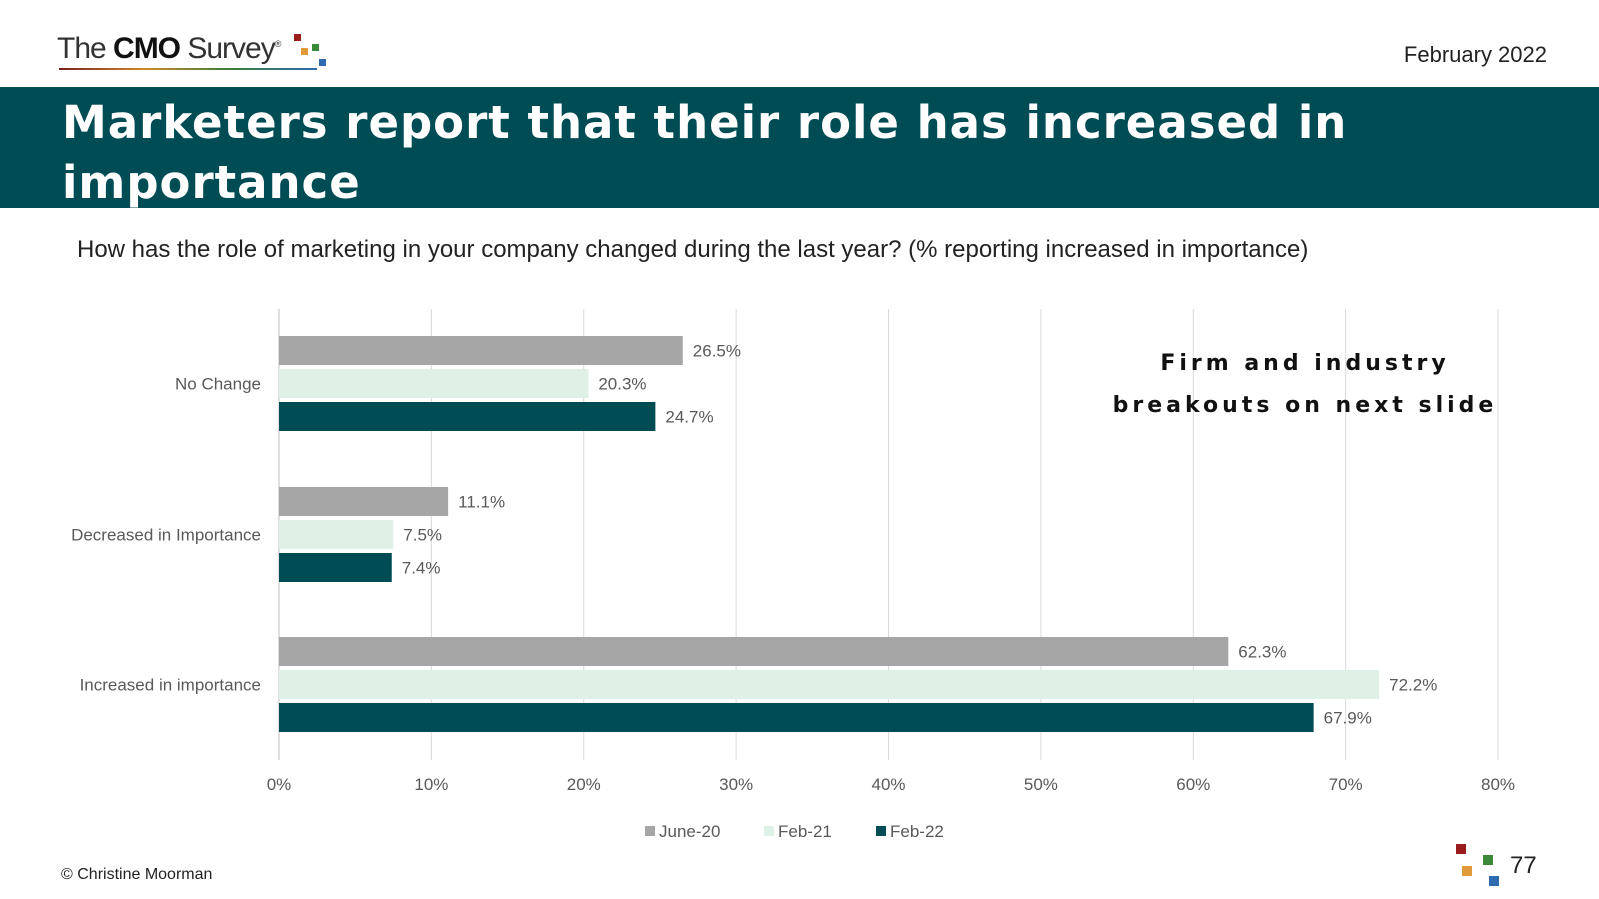 Image resolution: width=1599 pixels, height=899 pixels. What do you see at coordinates (431, 784) in the screenshot?
I see `x-tick-label: 10%` at bounding box center [431, 784].